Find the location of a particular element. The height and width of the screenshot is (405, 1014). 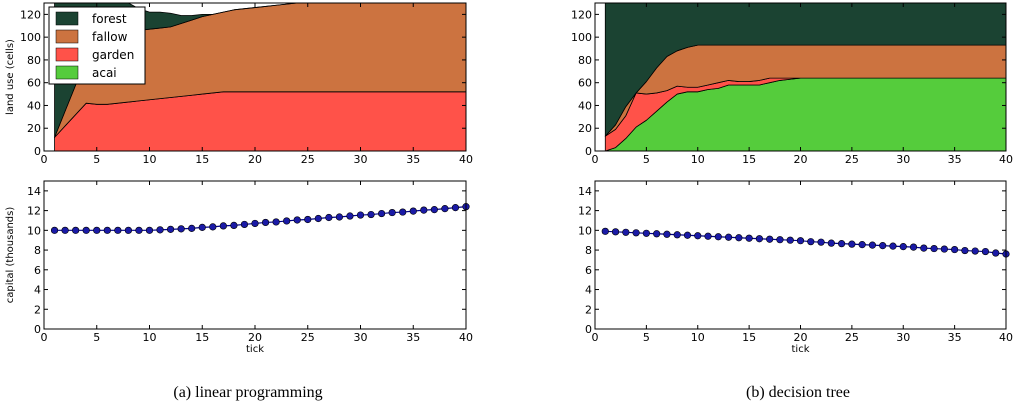

legend-label-forest: forest is located at coordinates (109, 19).